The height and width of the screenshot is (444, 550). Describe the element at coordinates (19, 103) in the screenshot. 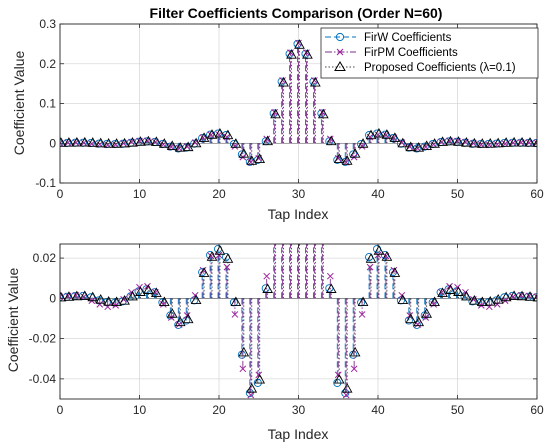

I see `top-y-axis-label: Coefficient Value` at that location.